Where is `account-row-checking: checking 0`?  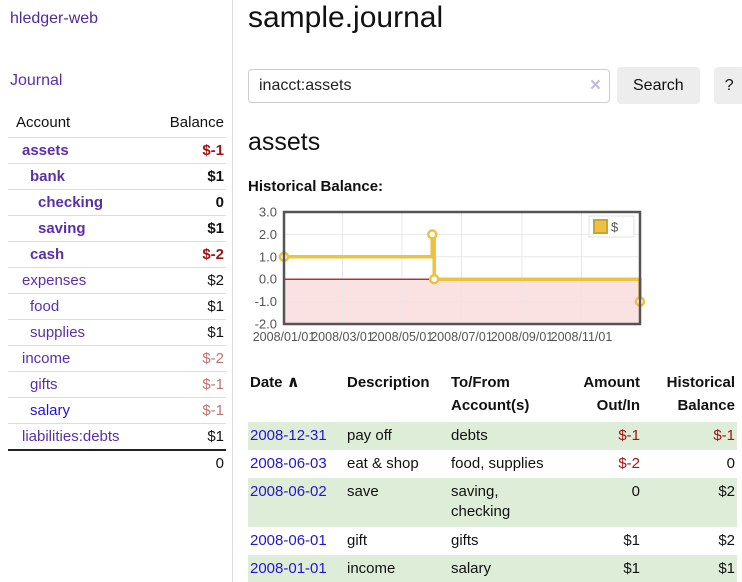 account-row-checking: checking 0 is located at coordinates (117, 202).